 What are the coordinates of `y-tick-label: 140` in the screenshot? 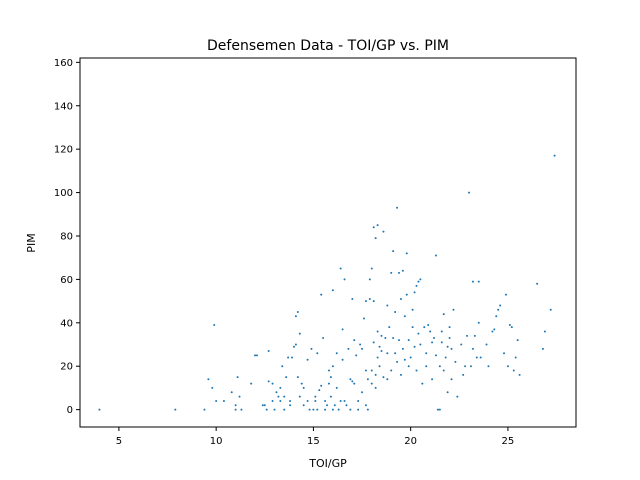 It's located at (63, 106).